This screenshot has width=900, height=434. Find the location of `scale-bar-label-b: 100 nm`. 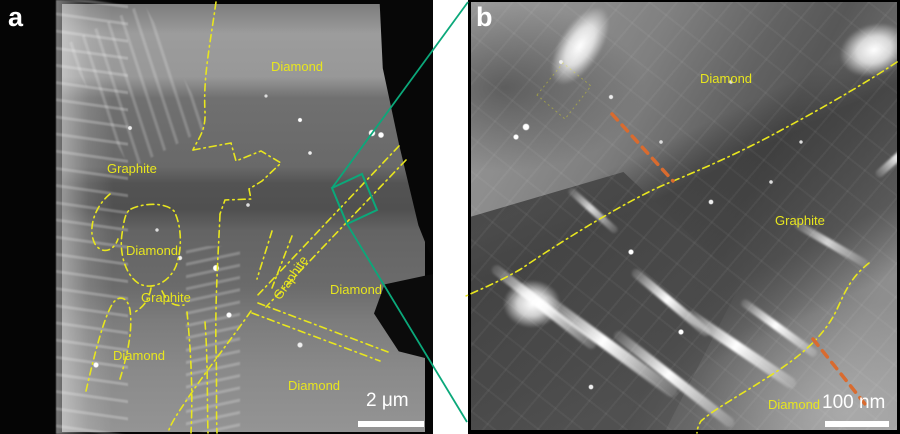

scale-bar-label-b: 100 nm is located at coordinates (854, 402).